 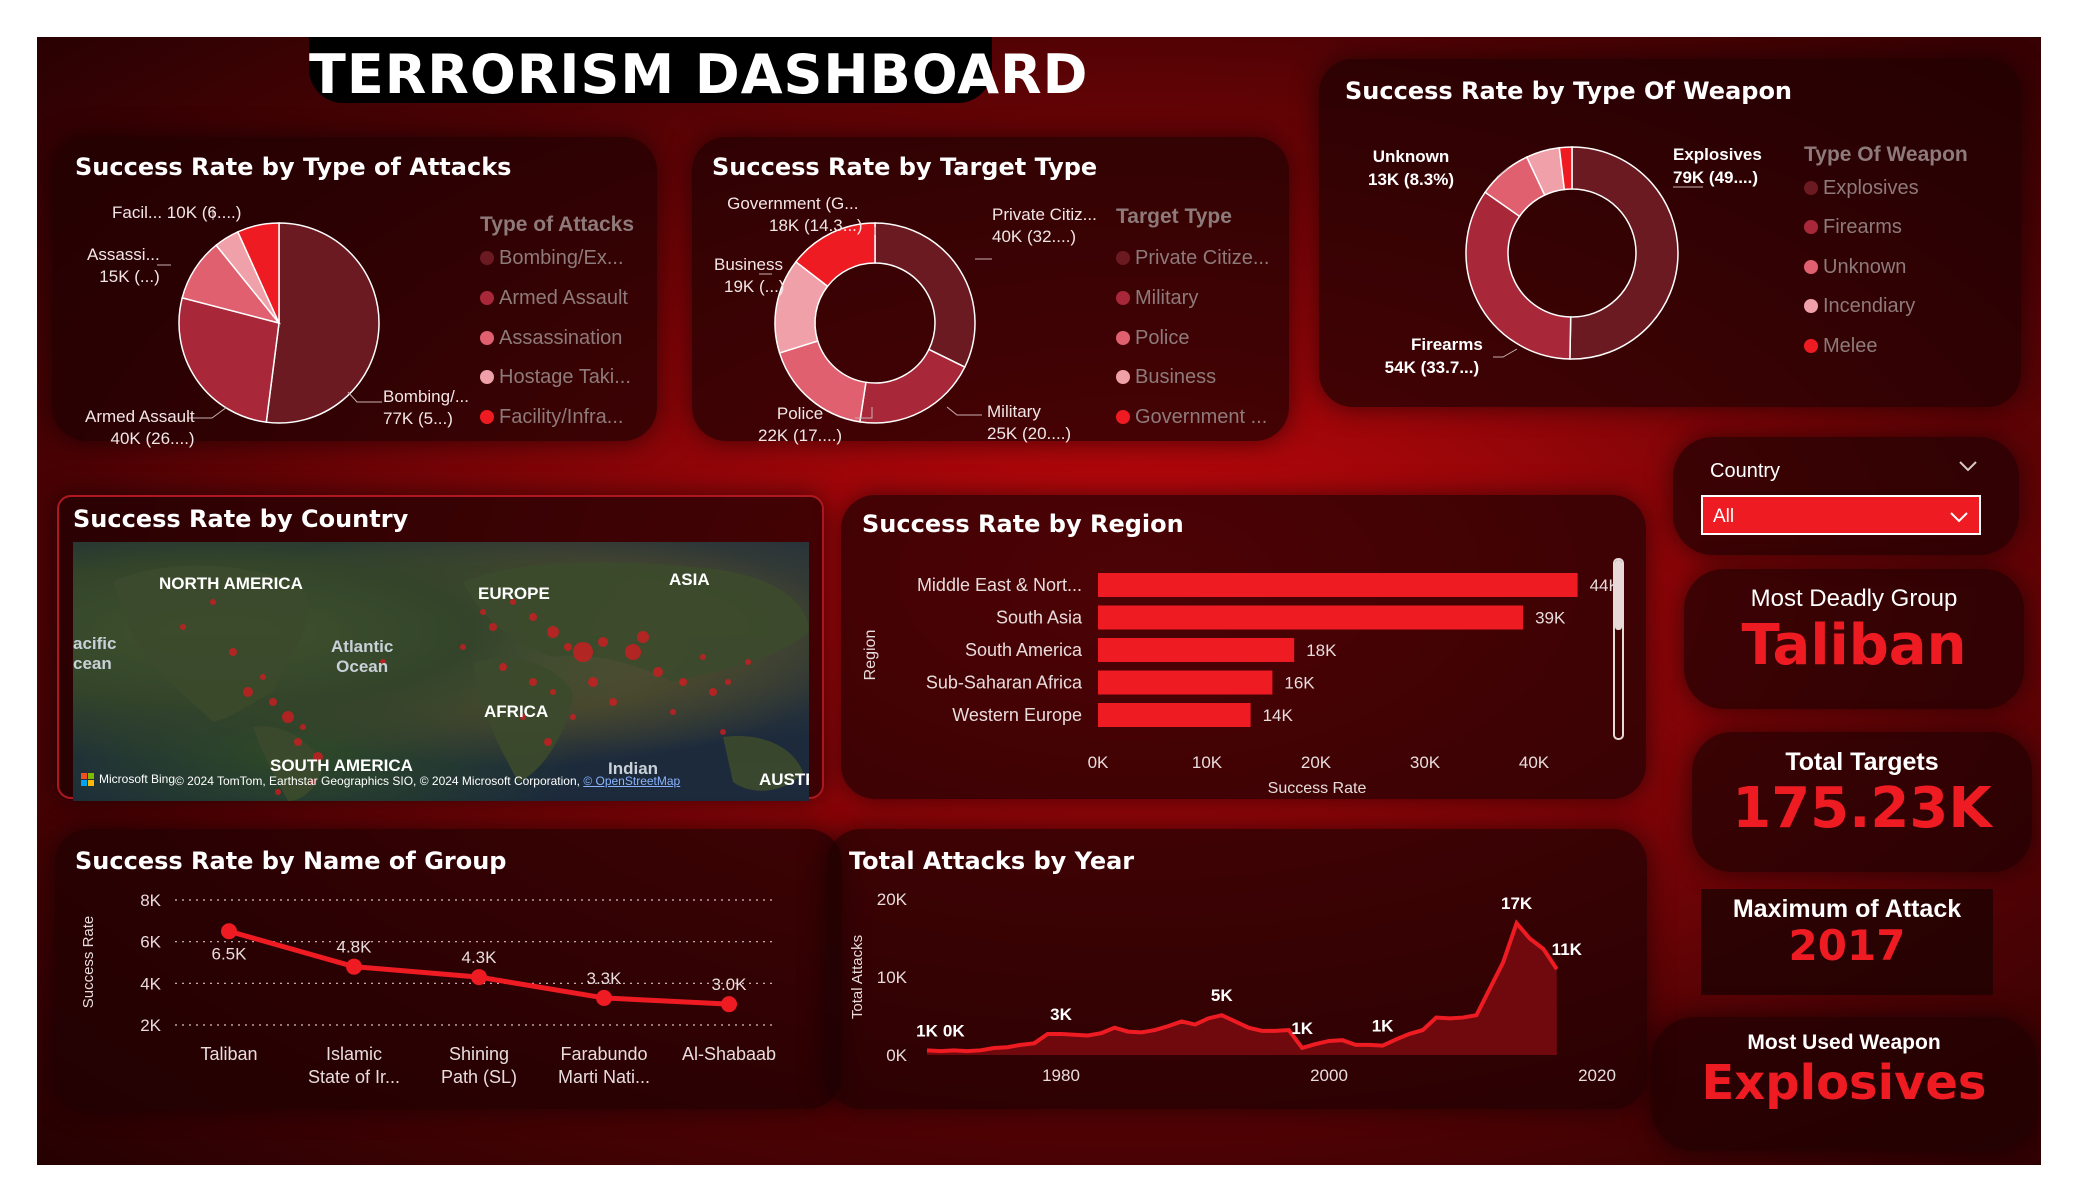 What do you see at coordinates (1278, 715) in the screenshot?
I see `region-value-label: 14K` at bounding box center [1278, 715].